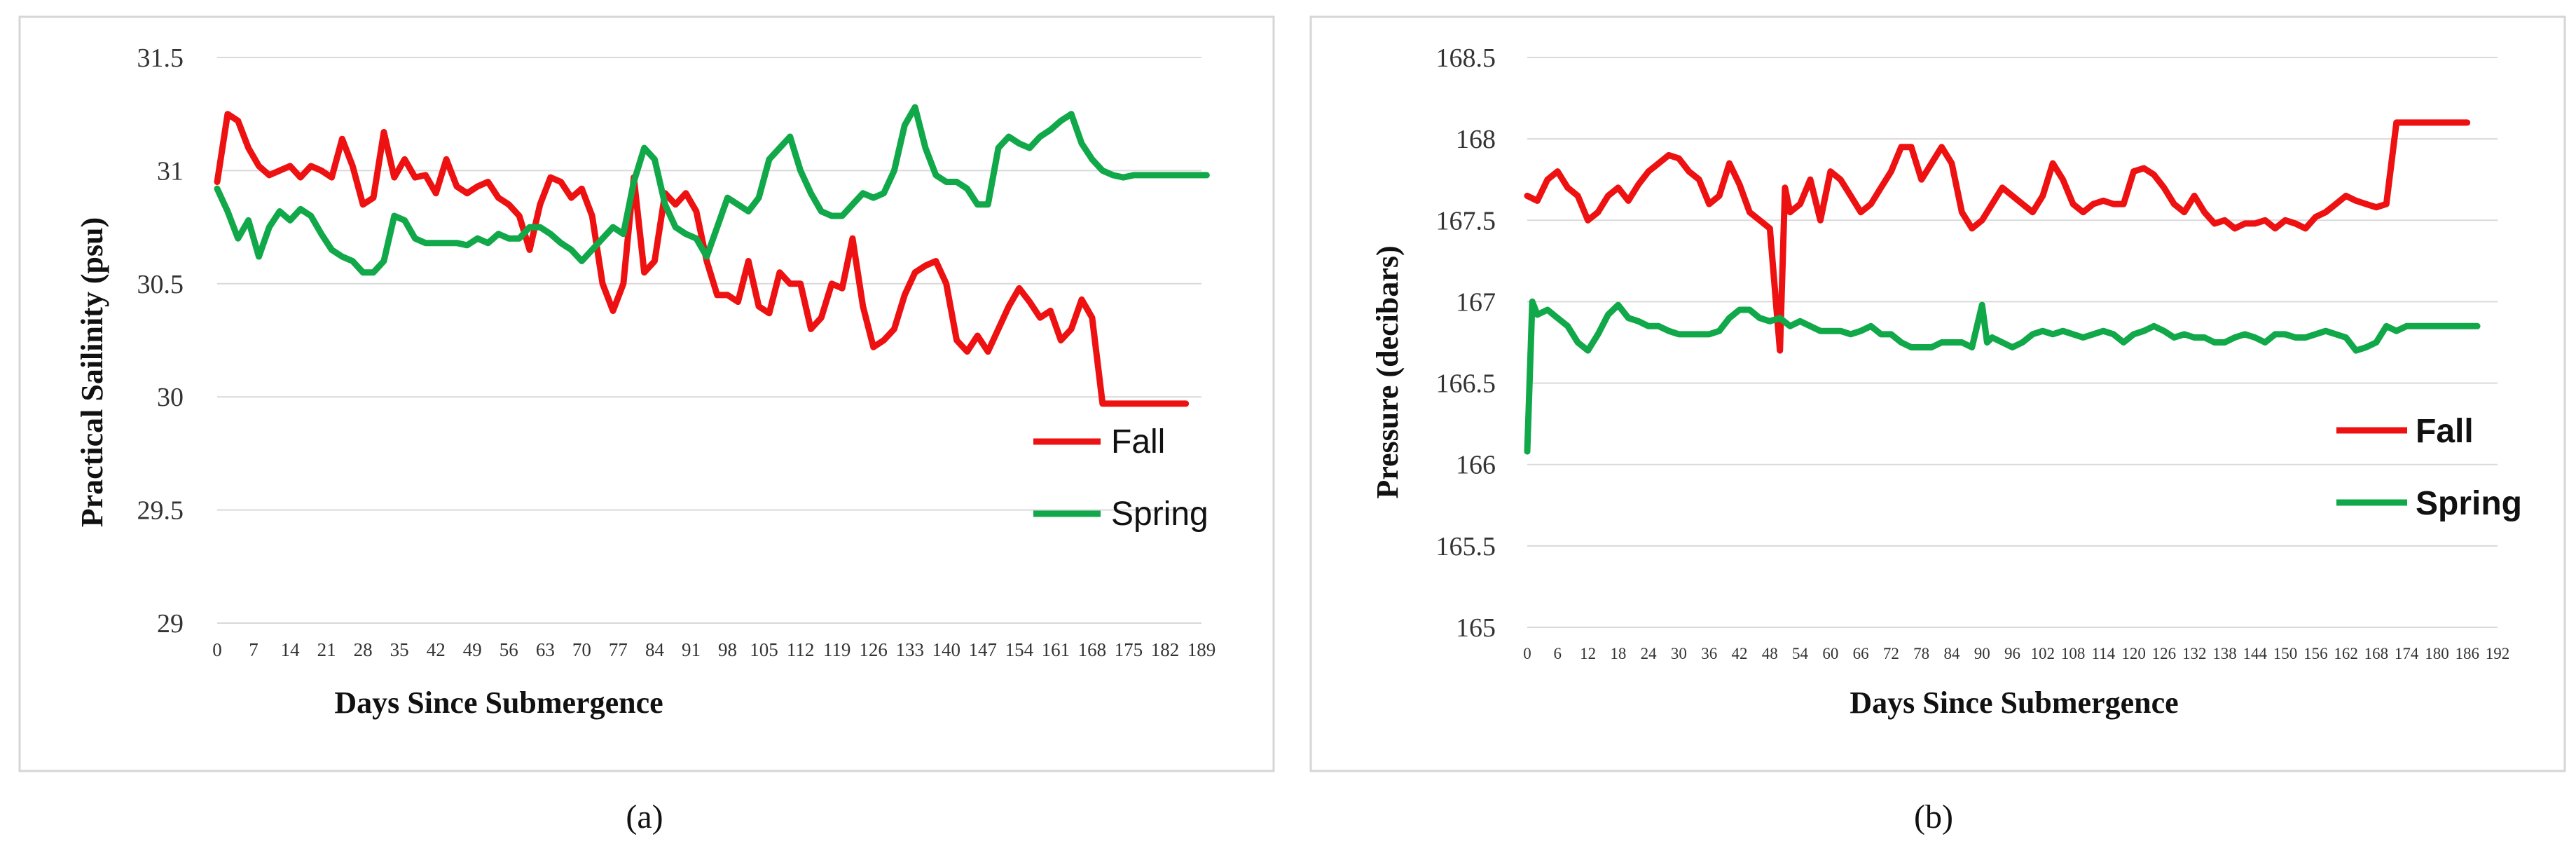 This screenshot has height=853, width=2576. What do you see at coordinates (1891, 653) in the screenshot?
I see `chart-b-x-tick-label: 72` at bounding box center [1891, 653].